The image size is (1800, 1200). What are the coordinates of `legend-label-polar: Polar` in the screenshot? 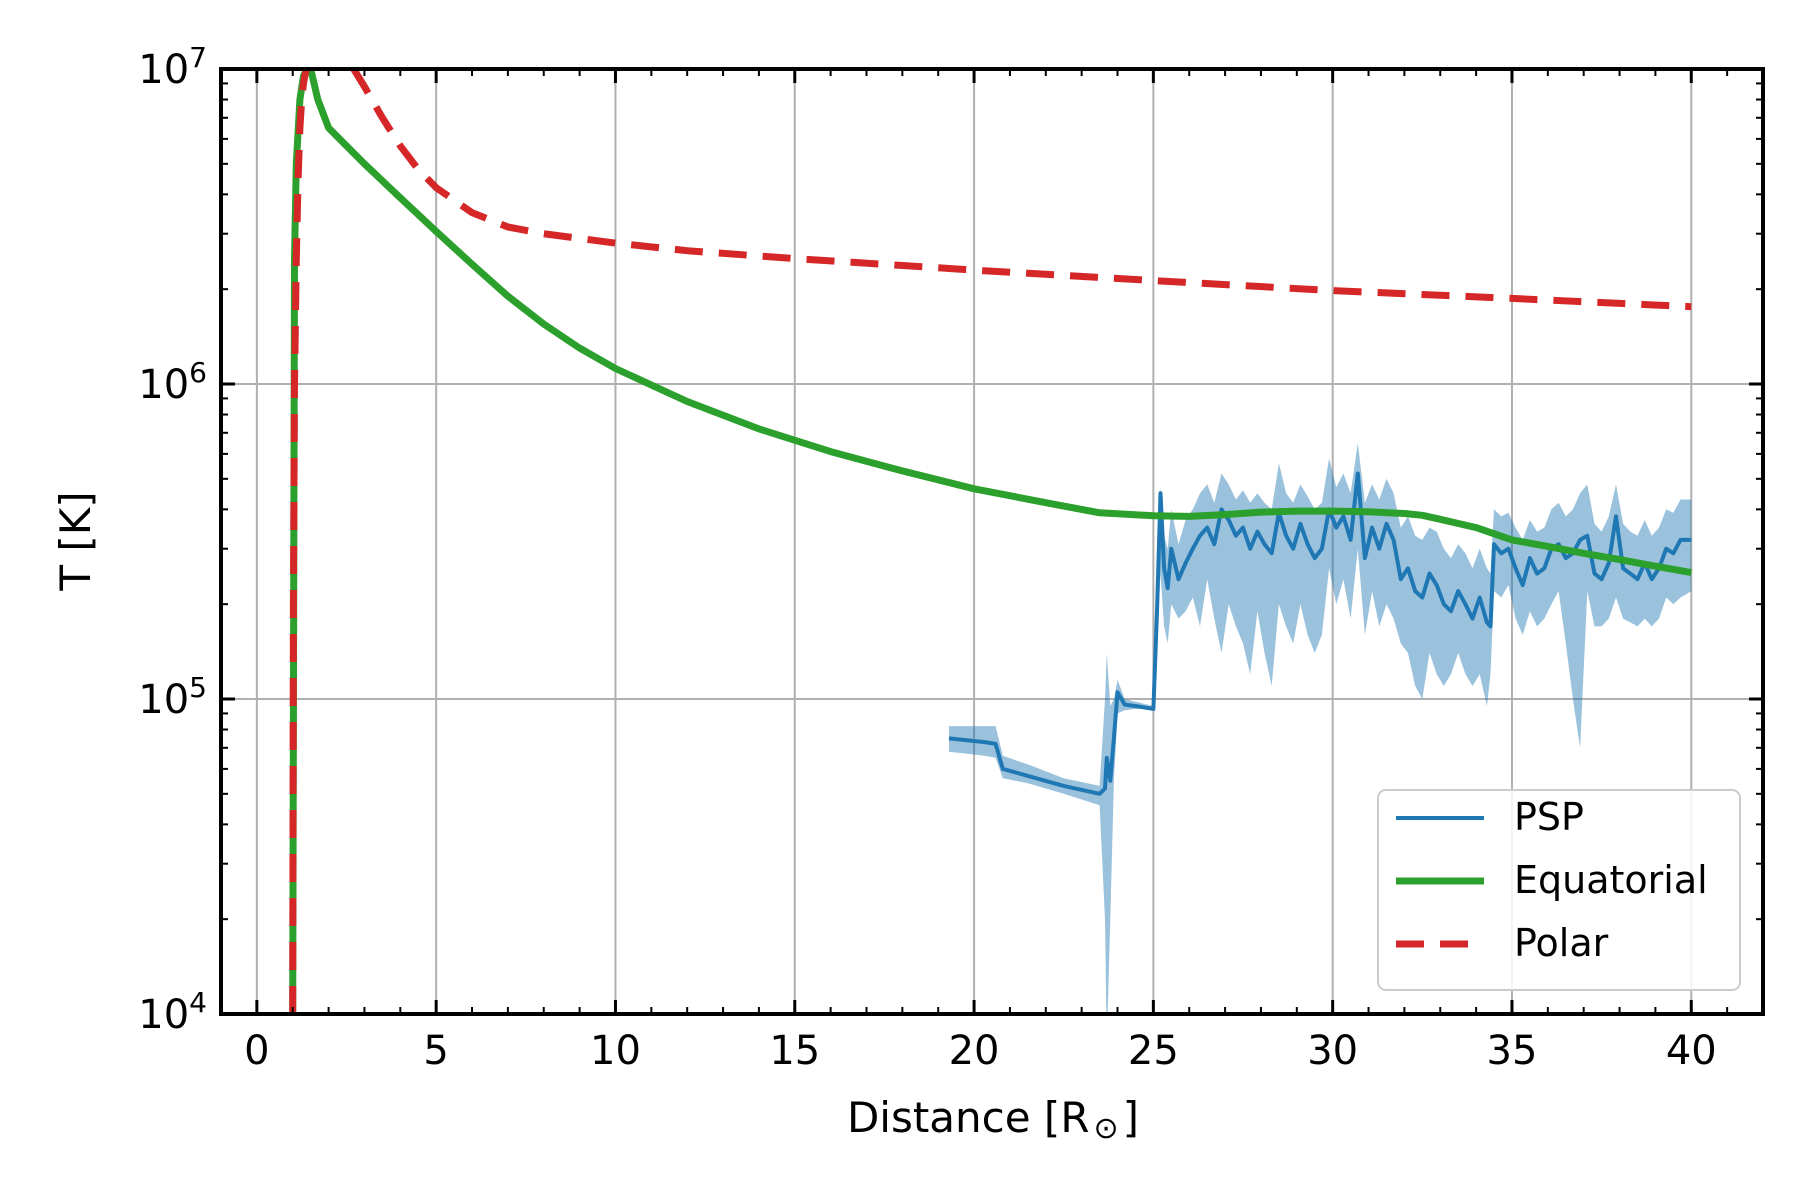 It's located at (1561, 943).